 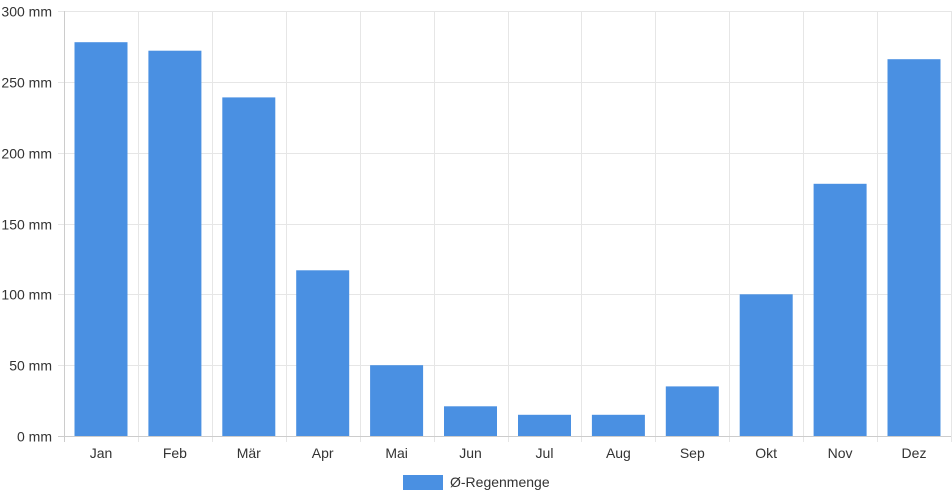 What do you see at coordinates (545, 453) in the screenshot?
I see `x-tick-label: Jul` at bounding box center [545, 453].